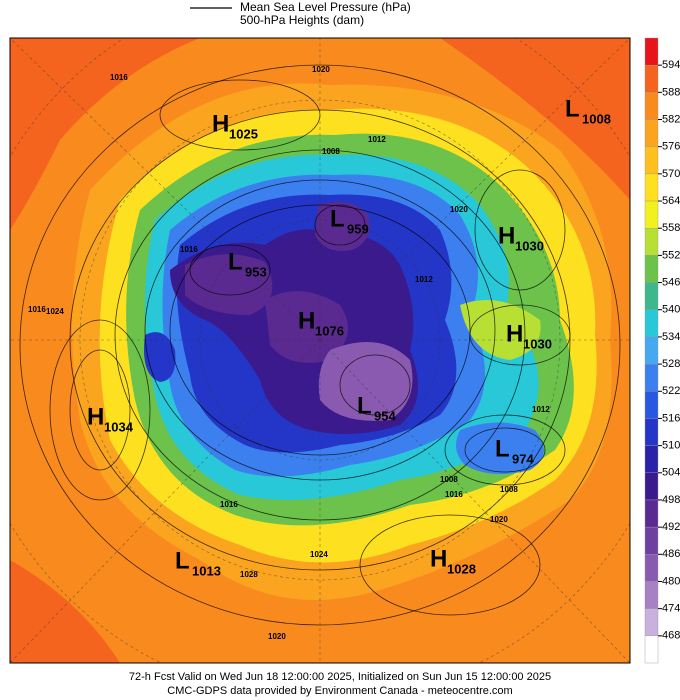  I want to click on legend-pressure: Mean Sea Level Pressure (hPa), so click(325, 7).